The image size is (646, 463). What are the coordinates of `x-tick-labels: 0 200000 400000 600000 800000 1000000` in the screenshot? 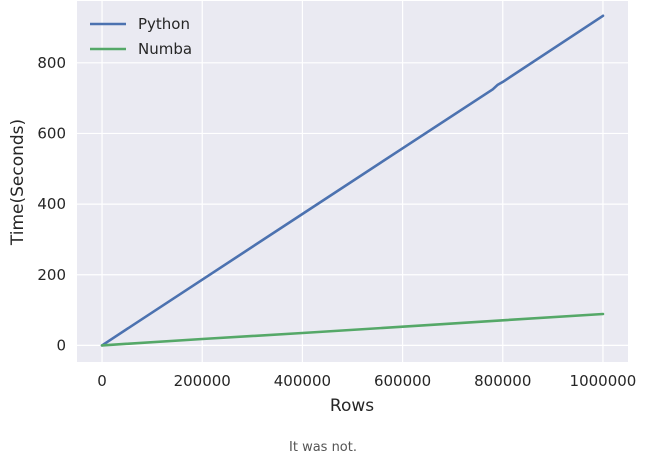 It's located at (366, 381).